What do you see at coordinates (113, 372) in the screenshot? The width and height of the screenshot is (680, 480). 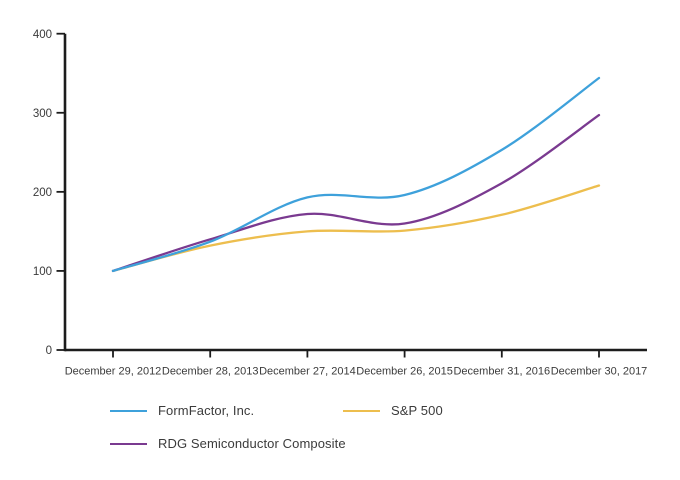 I see `x-axis-tick-label: December 29, 2012` at bounding box center [113, 372].